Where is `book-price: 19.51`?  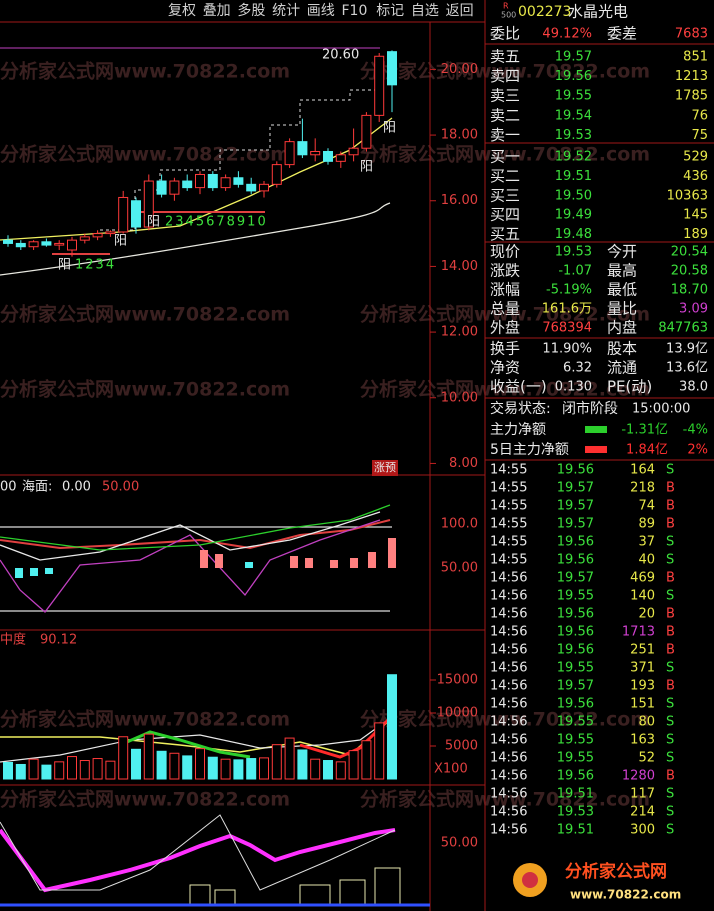
book-price: 19.51 is located at coordinates (573, 176).